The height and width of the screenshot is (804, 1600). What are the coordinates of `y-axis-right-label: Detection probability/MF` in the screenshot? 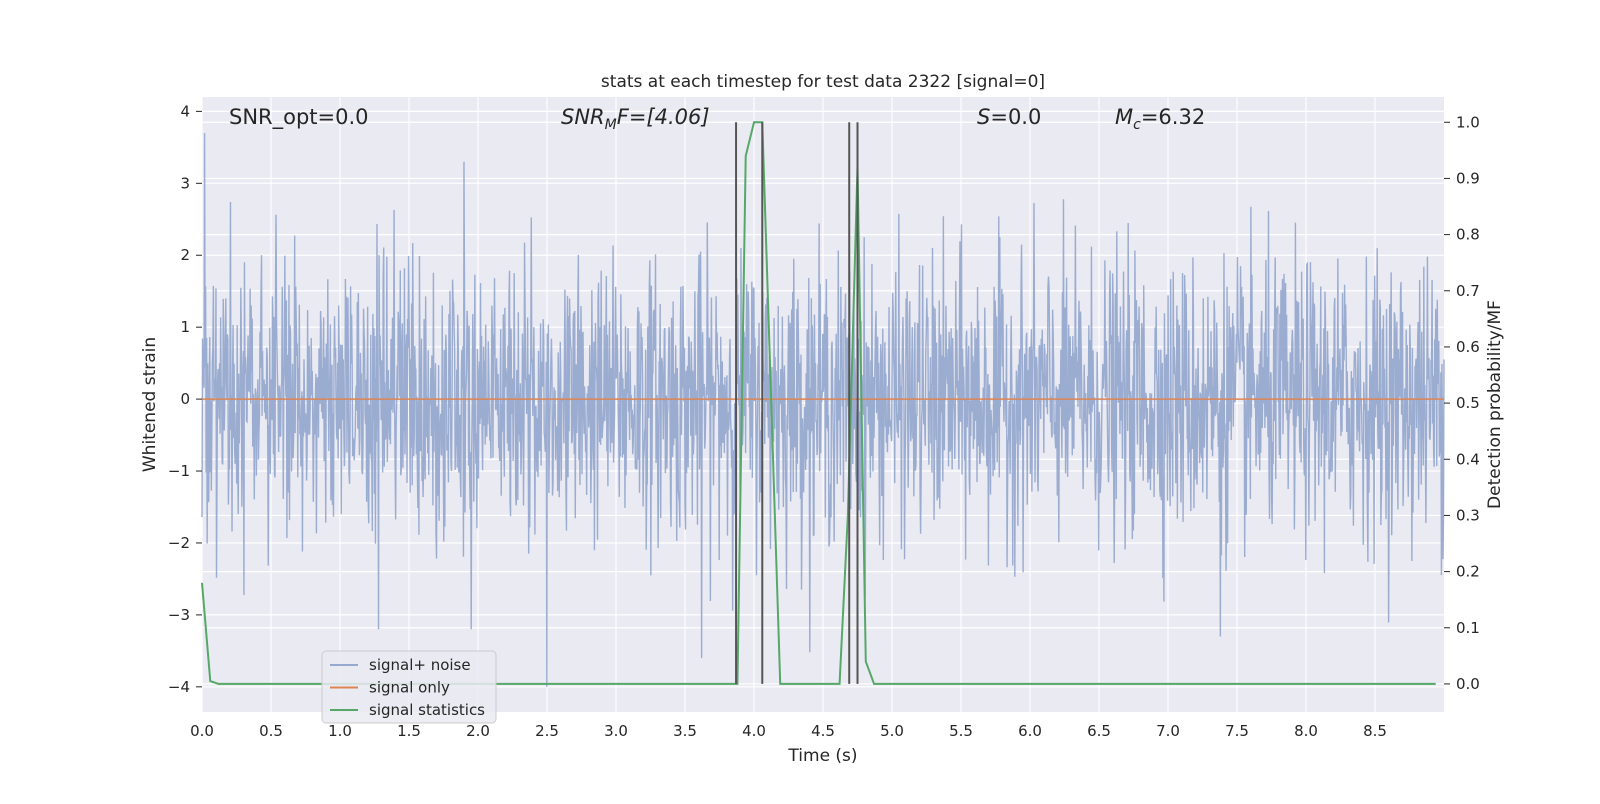 It's located at (1495, 404).